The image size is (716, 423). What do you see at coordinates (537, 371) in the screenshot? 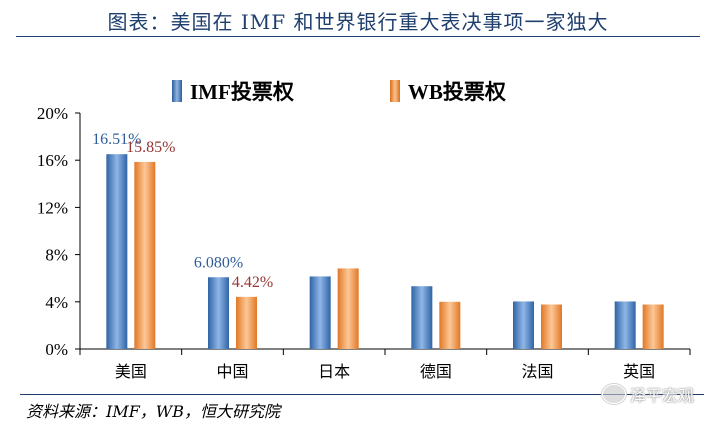
I see `x-tick-label: 法国` at bounding box center [537, 371].